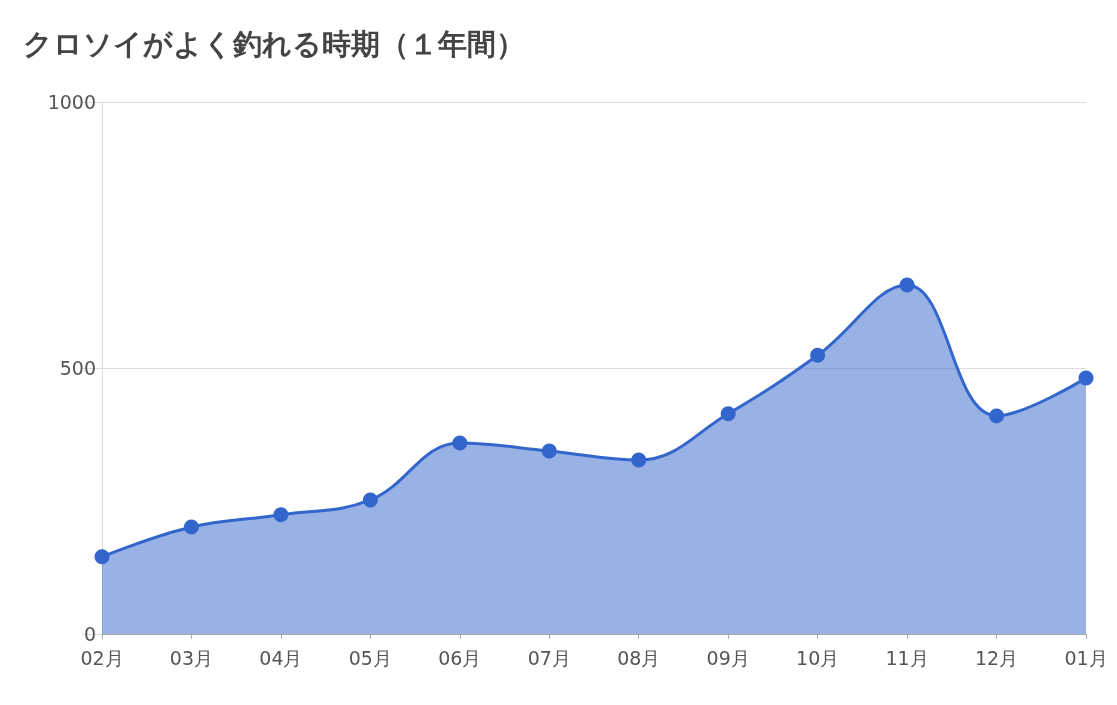 The height and width of the screenshot is (705, 1117). What do you see at coordinates (1086, 657) in the screenshot?
I see `x-tick-label: 01月` at bounding box center [1086, 657].